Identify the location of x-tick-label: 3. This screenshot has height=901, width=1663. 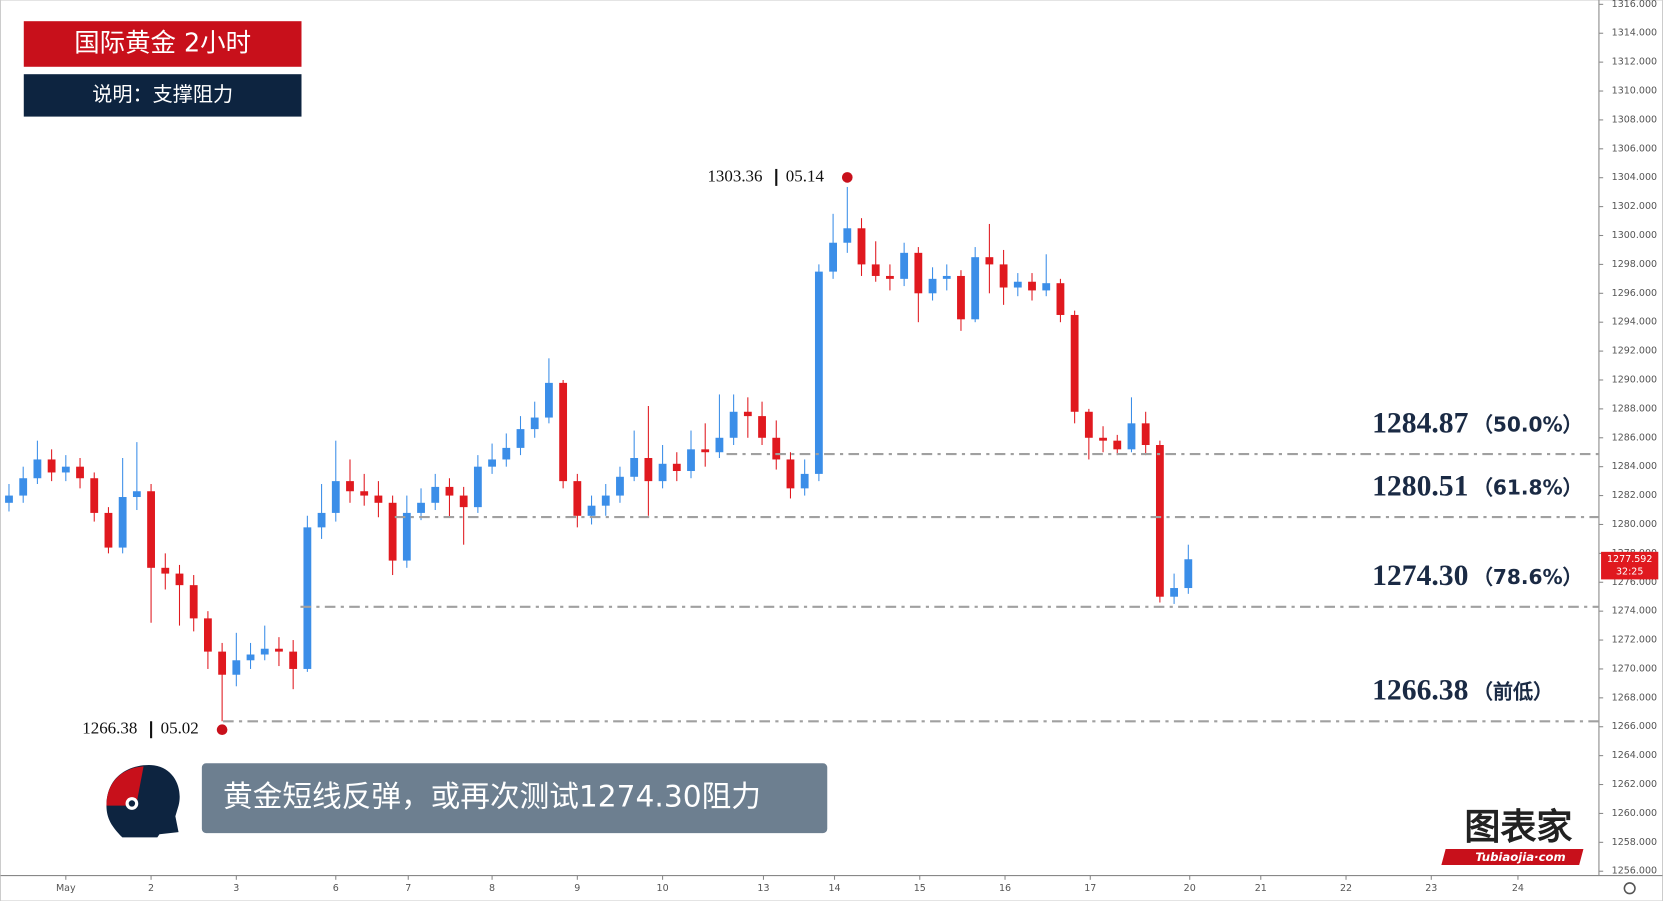
(236, 888).